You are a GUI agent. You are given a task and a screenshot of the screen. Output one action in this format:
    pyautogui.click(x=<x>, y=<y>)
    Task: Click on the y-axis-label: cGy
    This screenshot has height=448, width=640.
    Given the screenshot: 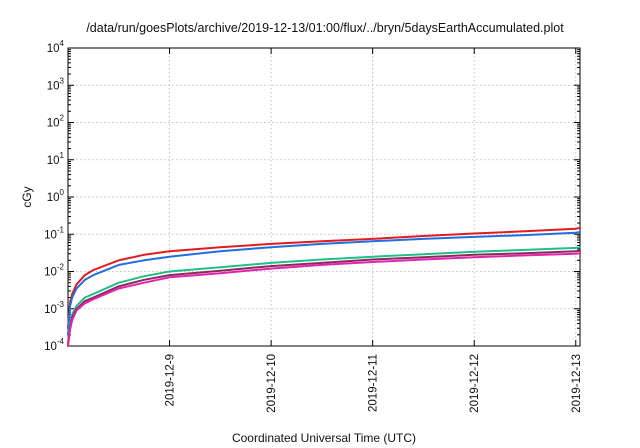 What is the action you would take?
    pyautogui.click(x=27, y=196)
    